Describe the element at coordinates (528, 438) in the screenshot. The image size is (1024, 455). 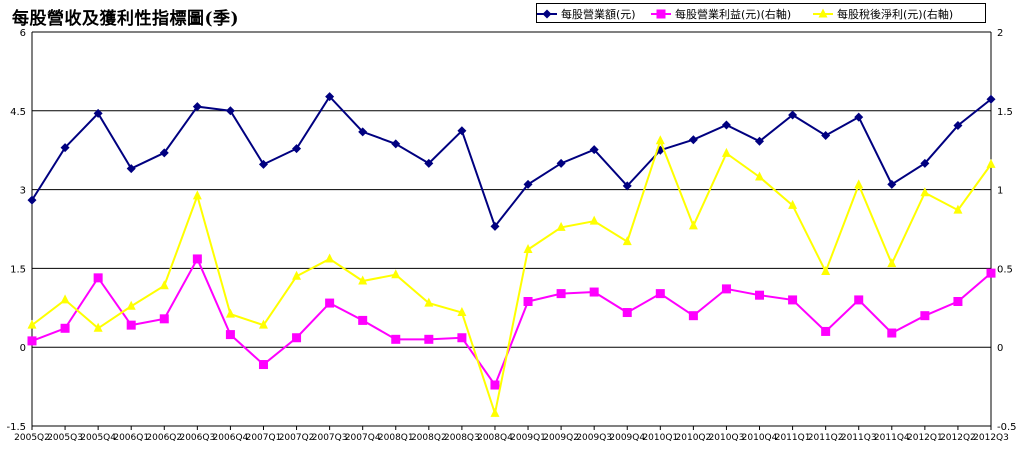
I see `x-tick-label: 2009Q1` at that location.